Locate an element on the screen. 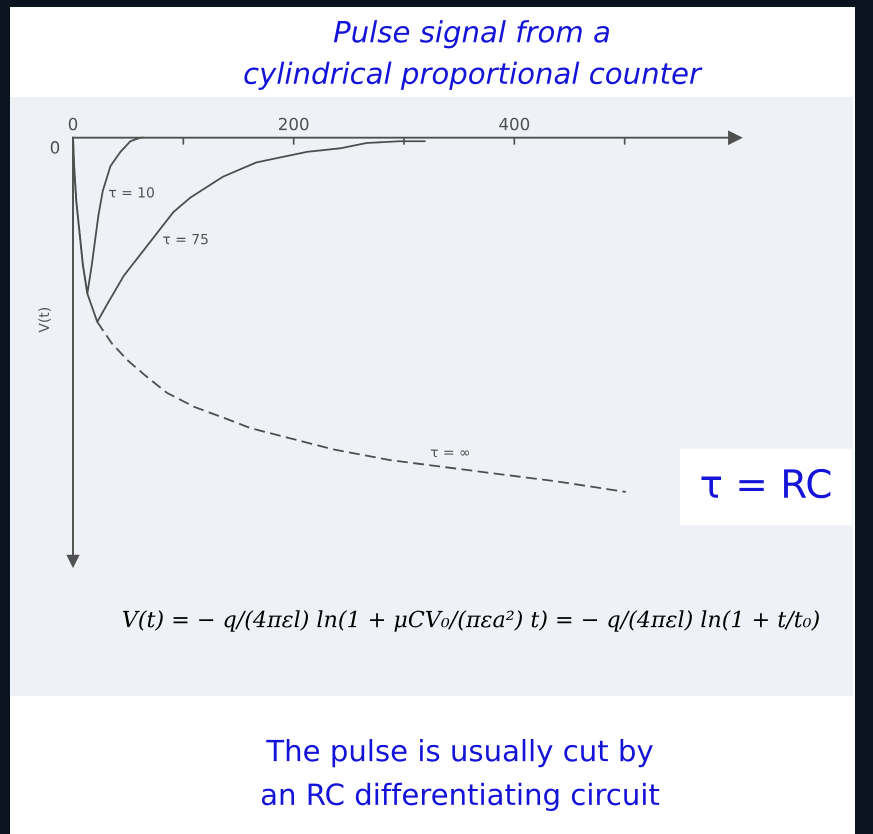 The height and width of the screenshot is (834, 873). x-tick-label: 400 is located at coordinates (514, 124).